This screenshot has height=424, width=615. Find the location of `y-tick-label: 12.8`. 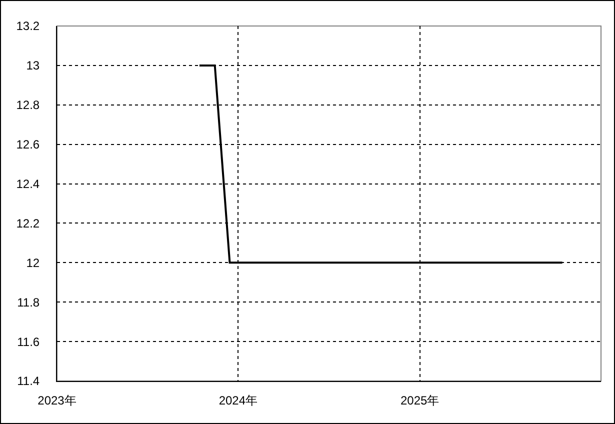

y-tick-label: 12.8 is located at coordinates (28, 105).